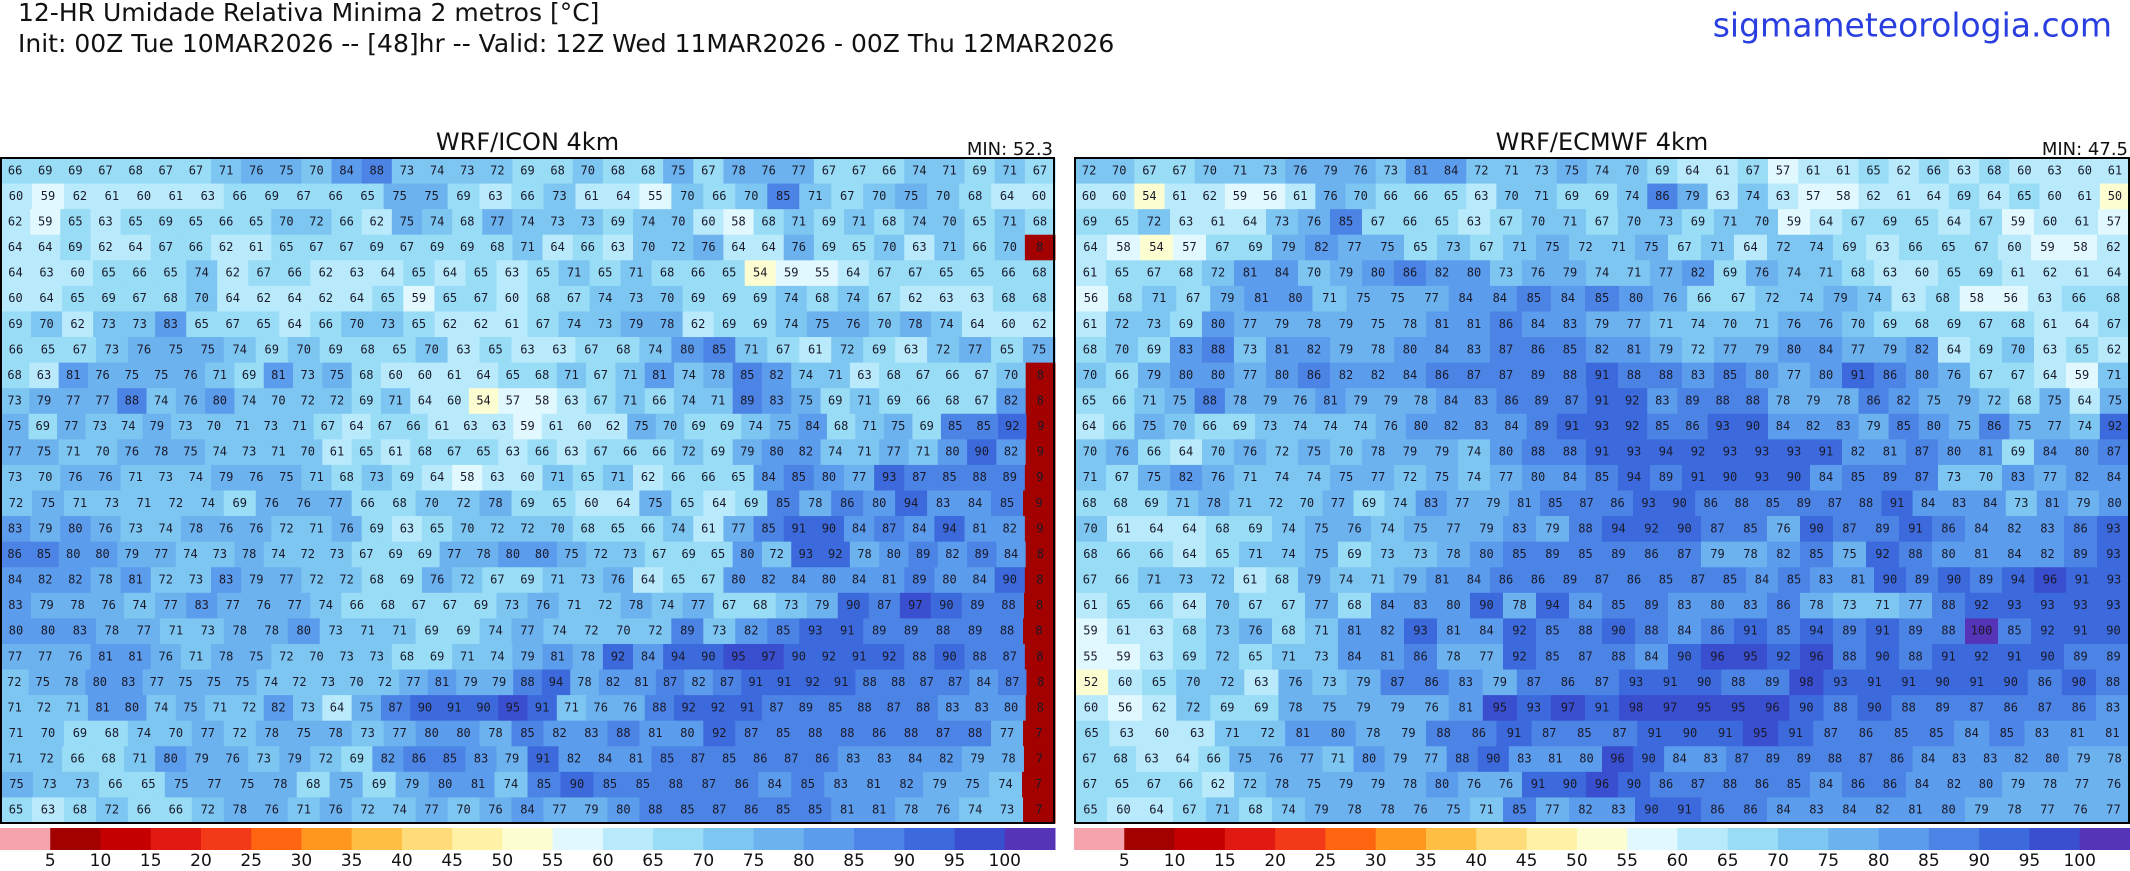 The width and height of the screenshot is (2130, 871). Describe the element at coordinates (14, 452) in the screenshot. I see `cell-value: 77` at that location.